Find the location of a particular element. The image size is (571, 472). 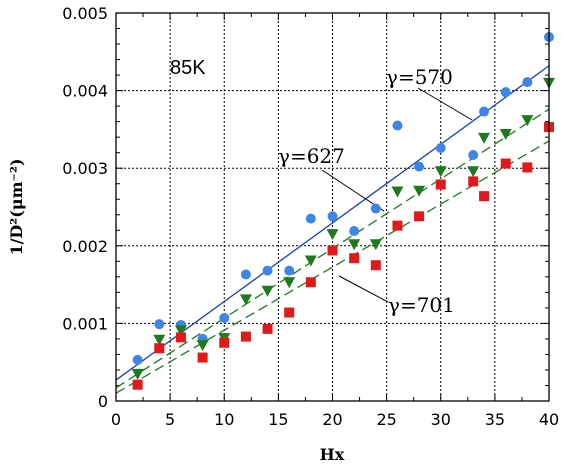

x-tick-label: 0 is located at coordinates (116, 419).